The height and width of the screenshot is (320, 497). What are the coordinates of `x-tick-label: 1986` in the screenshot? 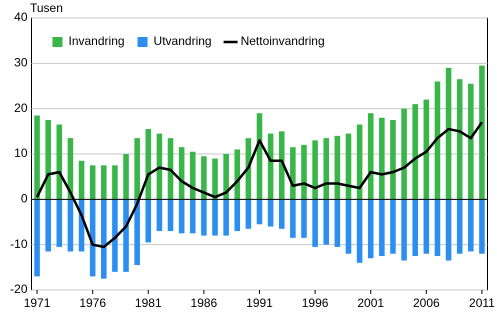 It's located at (204, 303).